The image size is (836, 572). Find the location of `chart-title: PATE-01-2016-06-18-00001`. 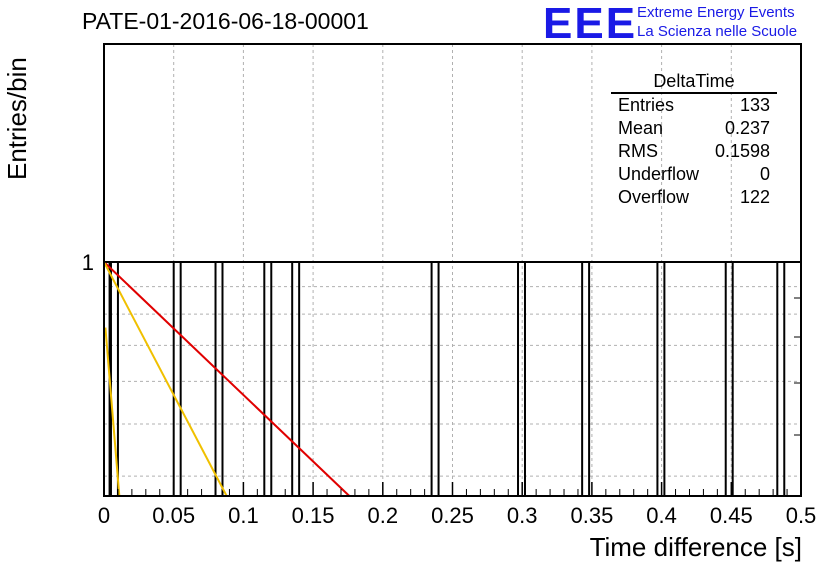

chart-title: PATE-01-2016-06-18-00001 is located at coordinates (225, 21).